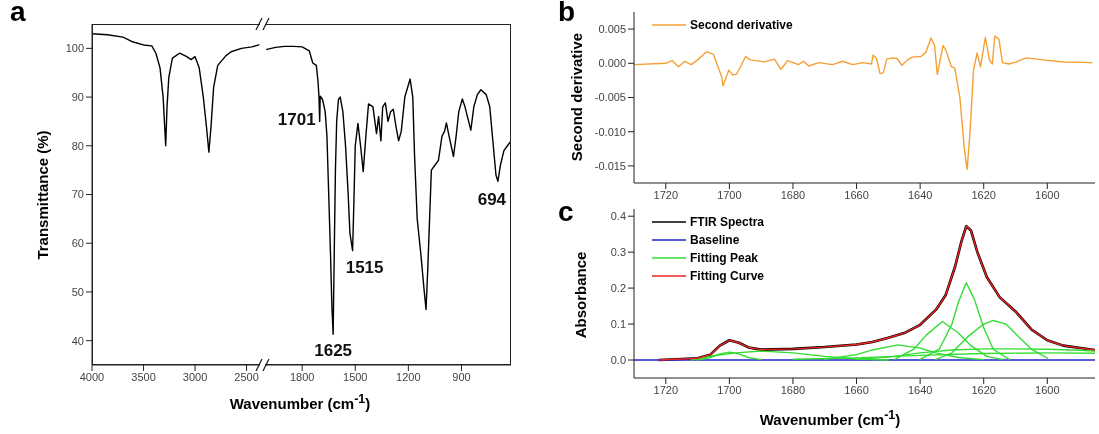 This screenshot has width=1099, height=434. What do you see at coordinates (296, 120) in the screenshot?
I see `annotation: 1701` at bounding box center [296, 120].